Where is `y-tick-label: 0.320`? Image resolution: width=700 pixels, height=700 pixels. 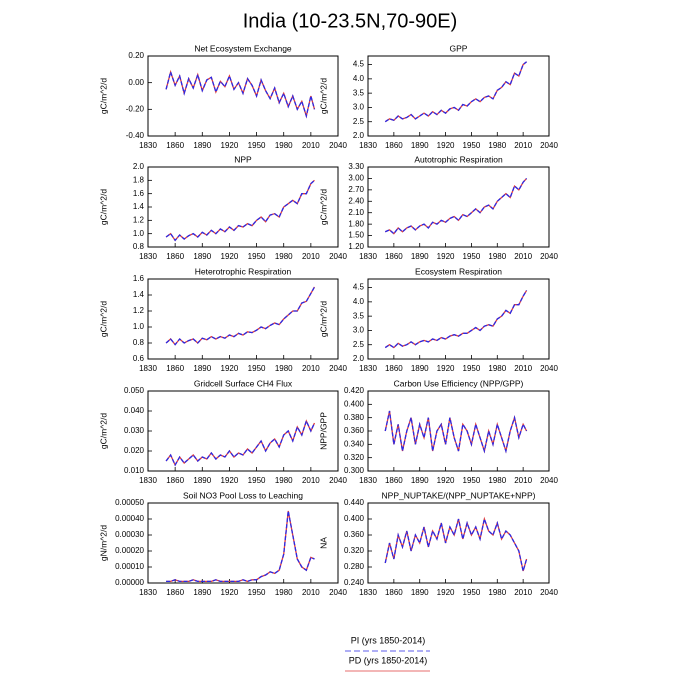
y-tick-label: 0.320 is located at coordinates (354, 457).